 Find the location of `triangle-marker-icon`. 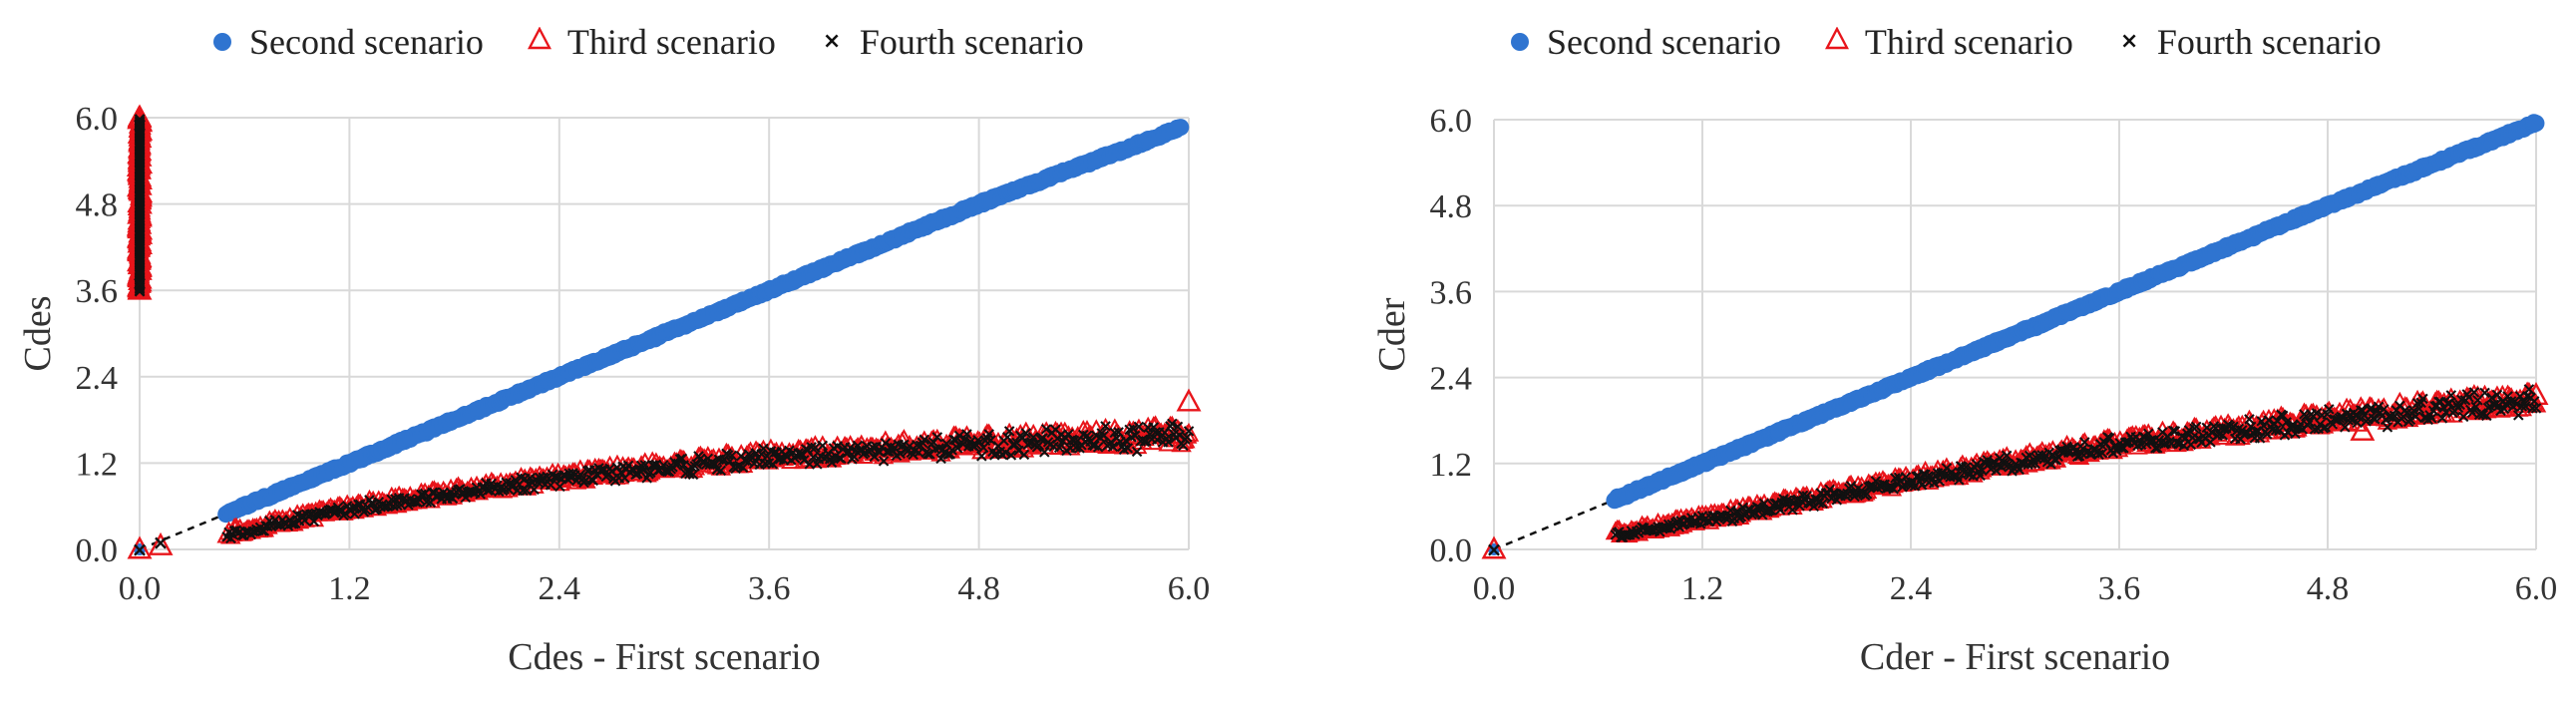

triangle-marker-icon is located at coordinates (540, 42).